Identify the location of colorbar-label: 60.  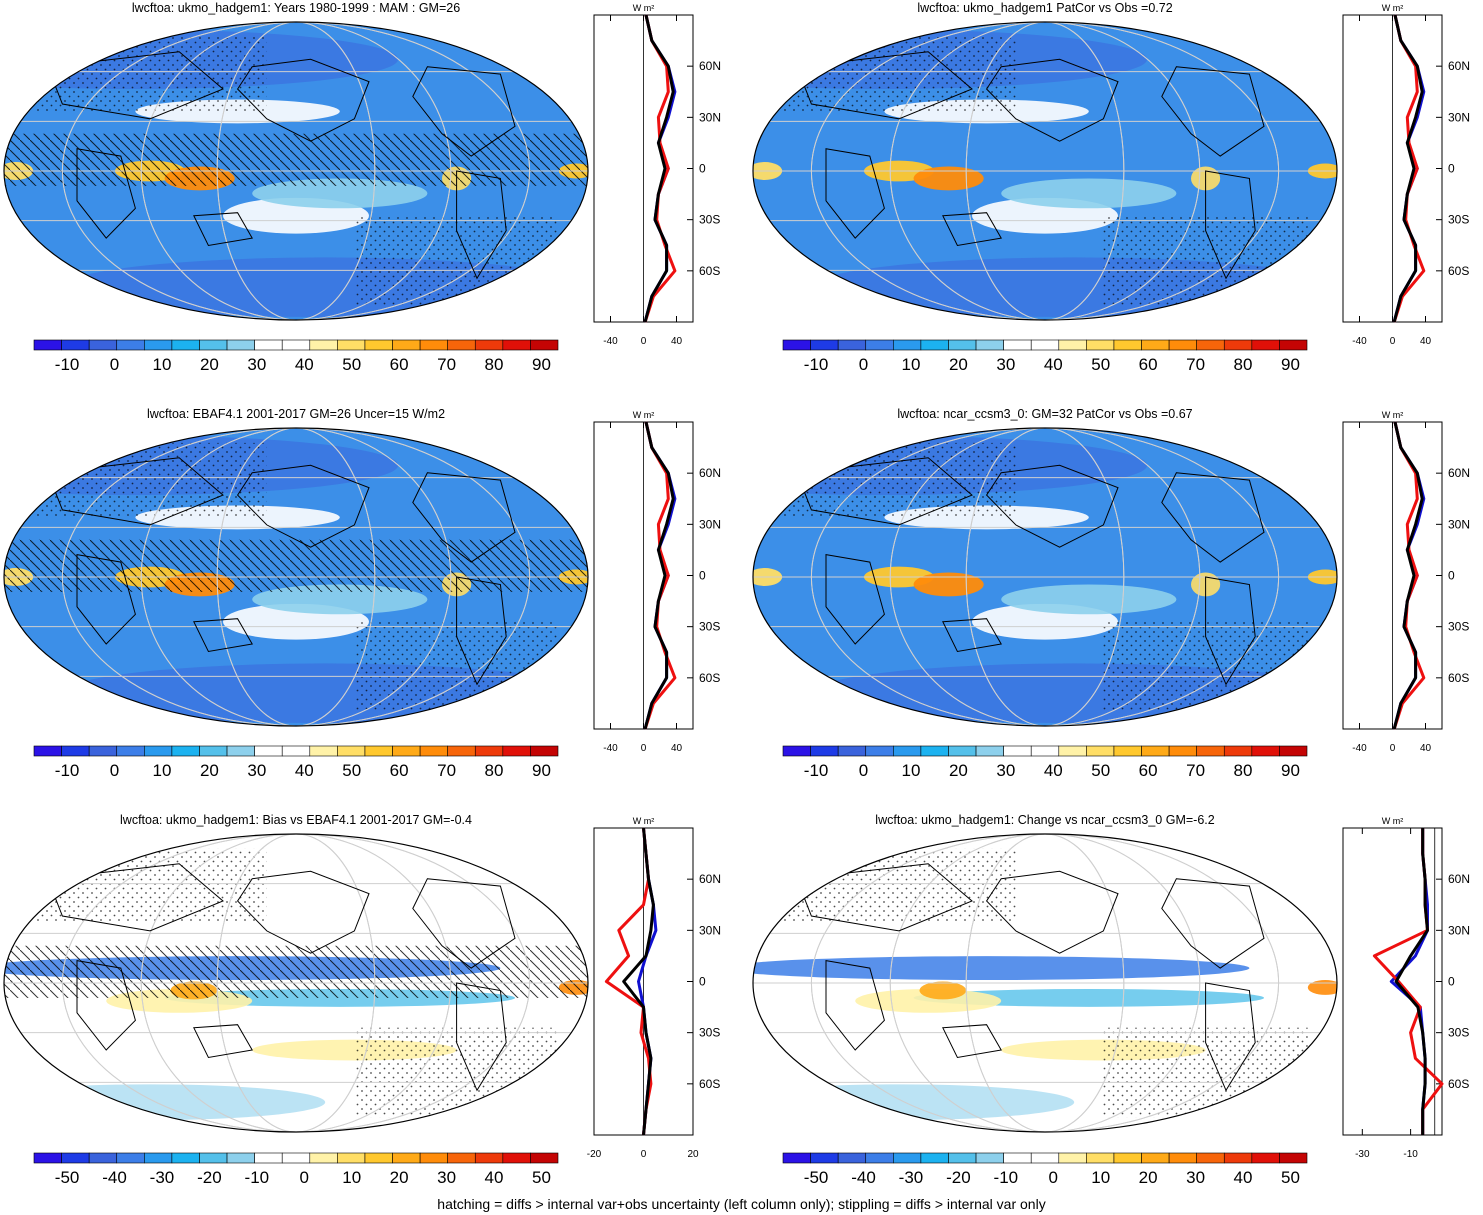
(399, 770).